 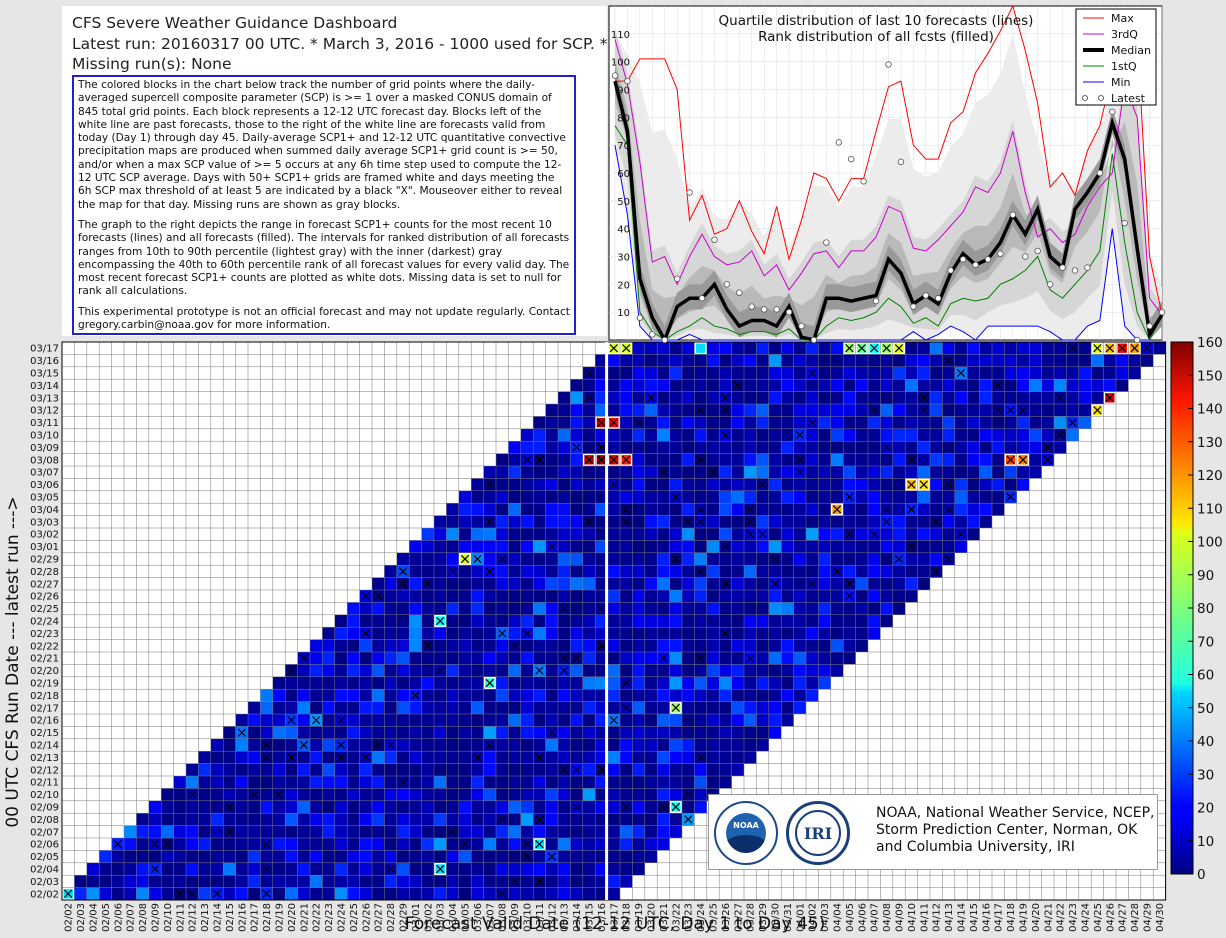 I want to click on x-tick-label: 03/22, so click(x=676, y=917).